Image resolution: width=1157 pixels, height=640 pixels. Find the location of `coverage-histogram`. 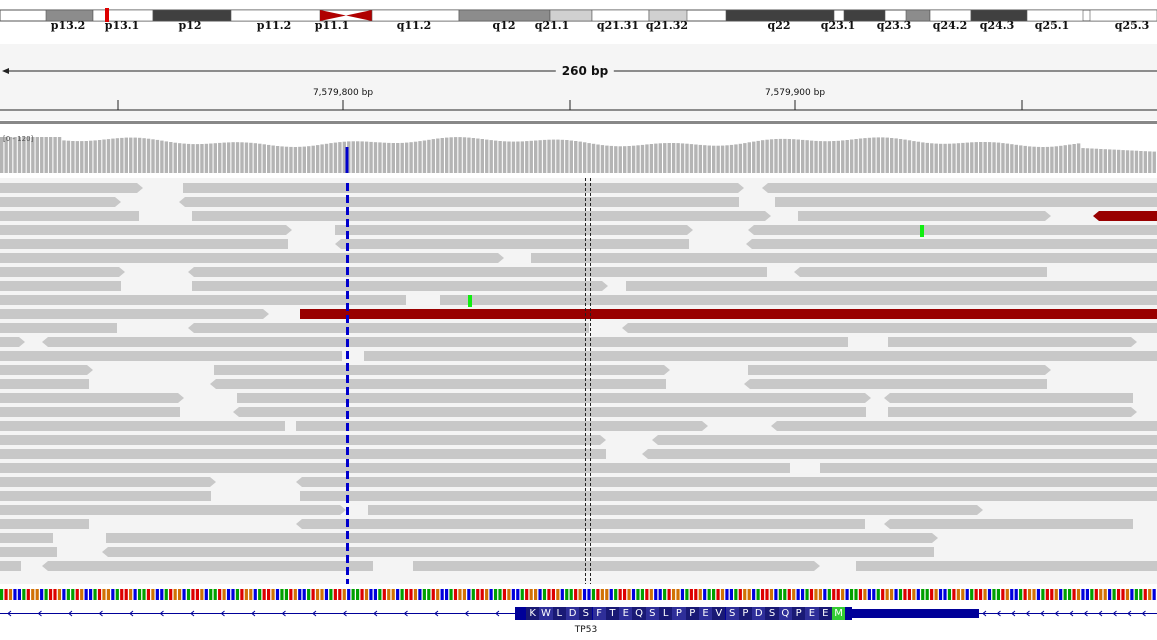

coverage-histogram is located at coordinates (578, 152).